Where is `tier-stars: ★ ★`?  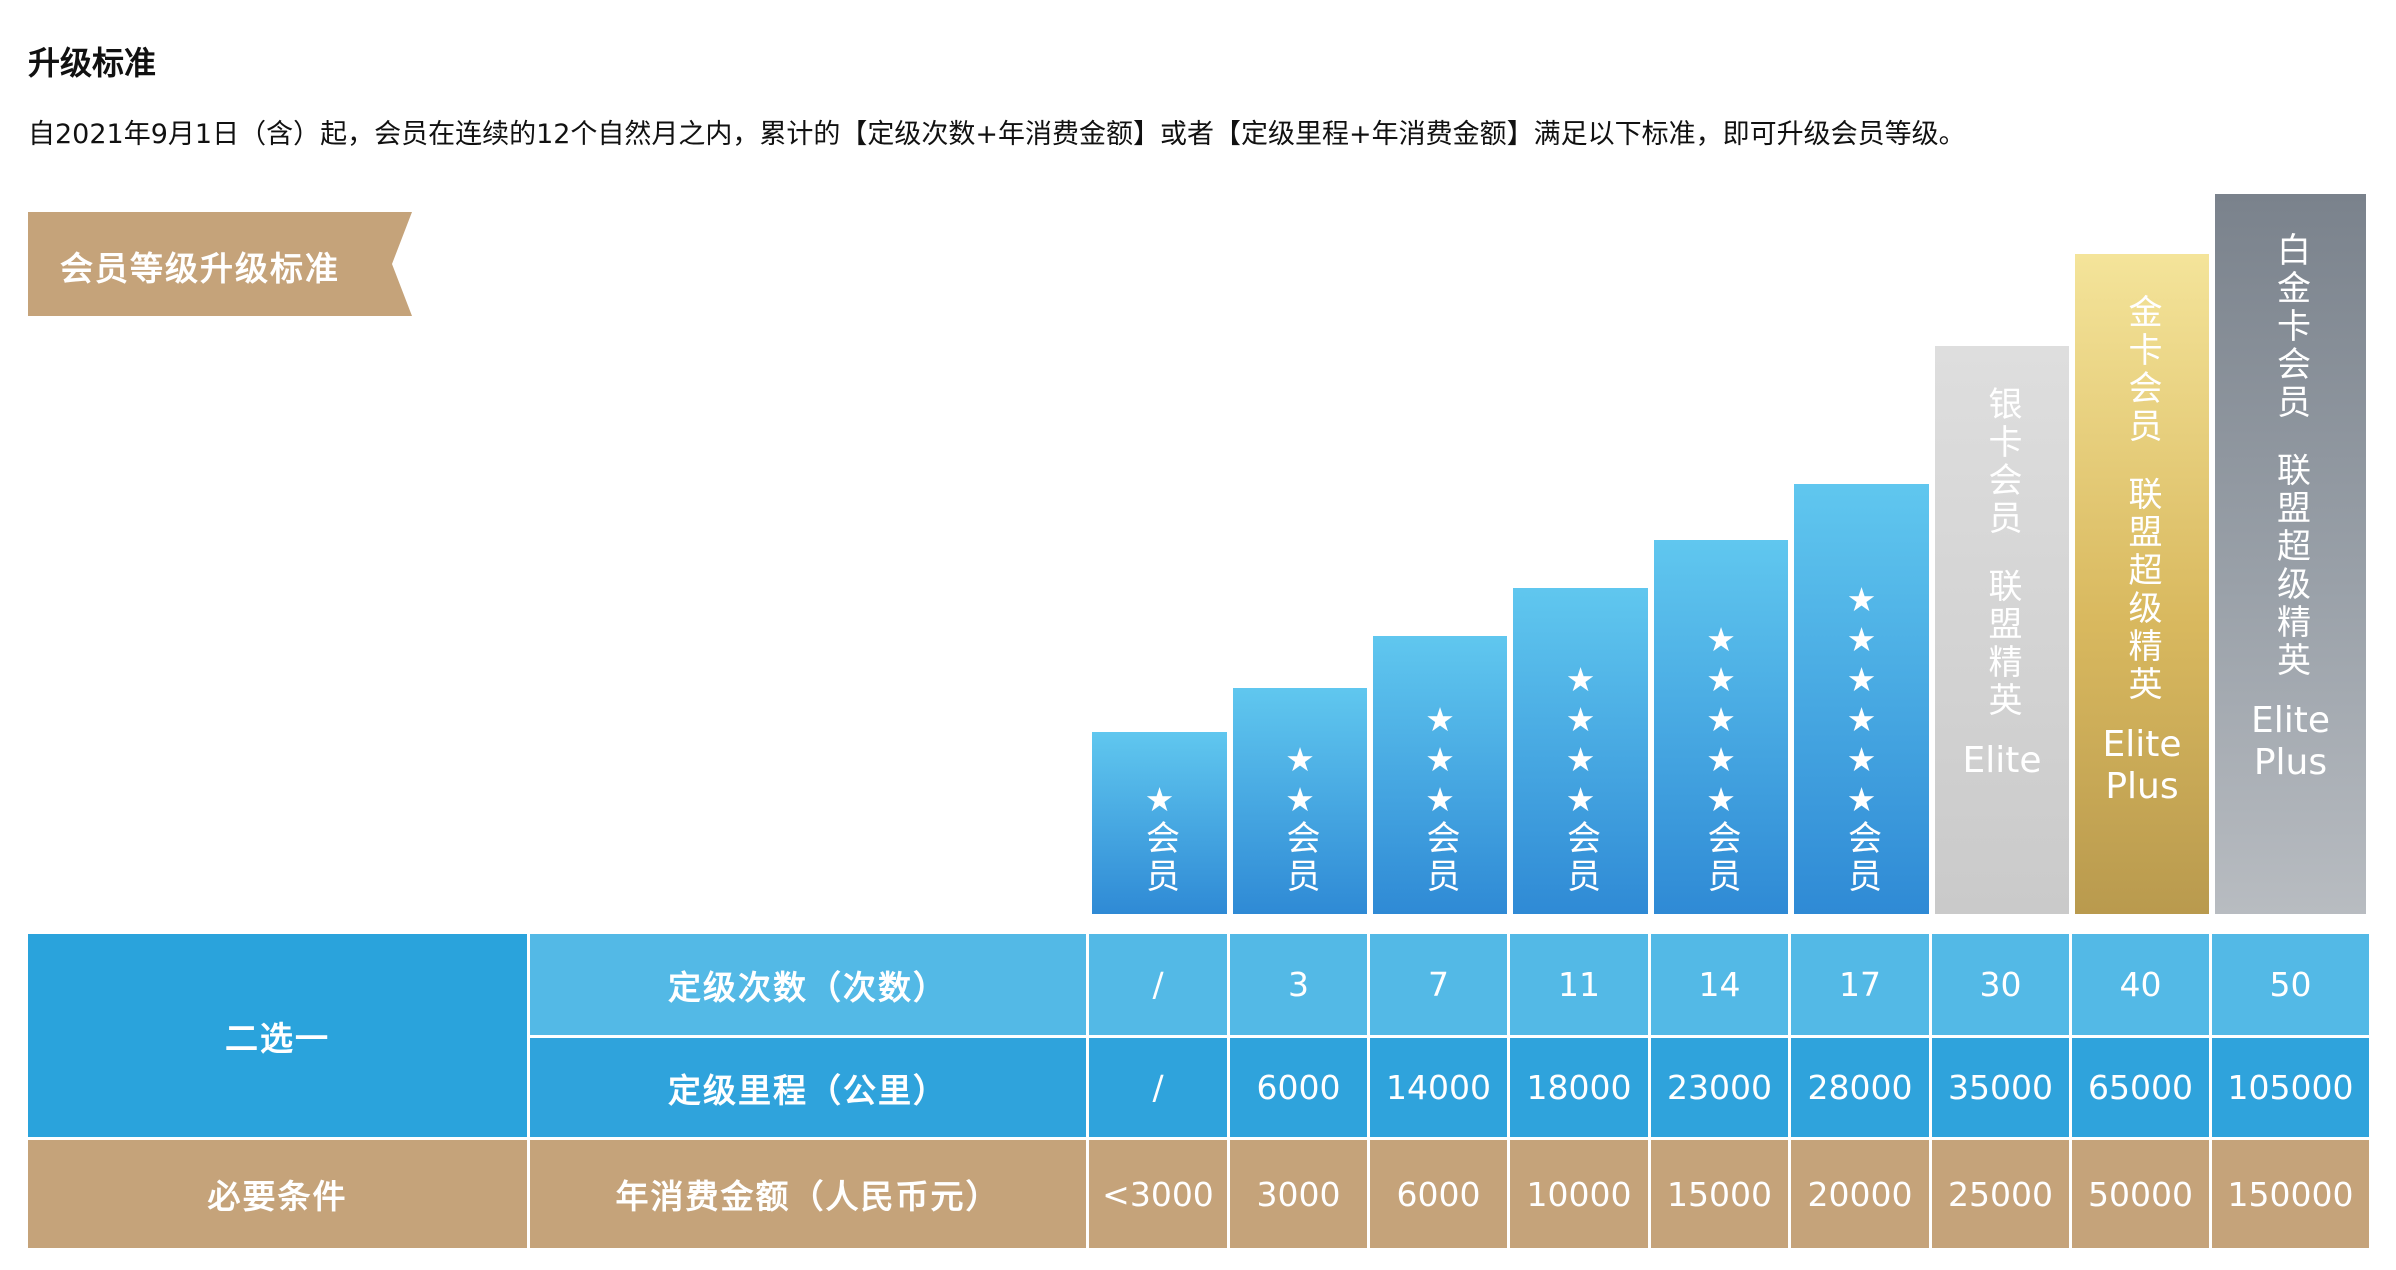
tier-stars: ★ ★ is located at coordinates (1300, 780).